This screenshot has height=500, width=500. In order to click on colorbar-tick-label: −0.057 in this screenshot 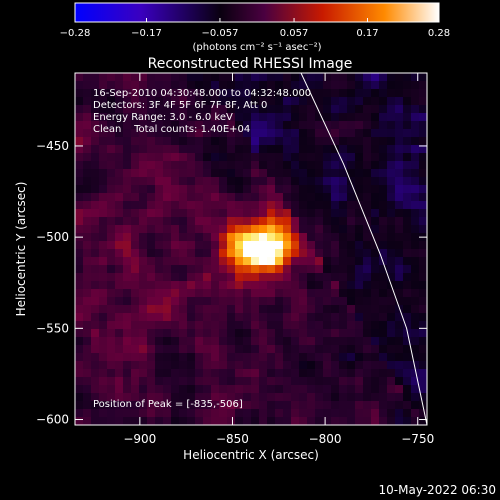, I will do `click(219, 33)`.